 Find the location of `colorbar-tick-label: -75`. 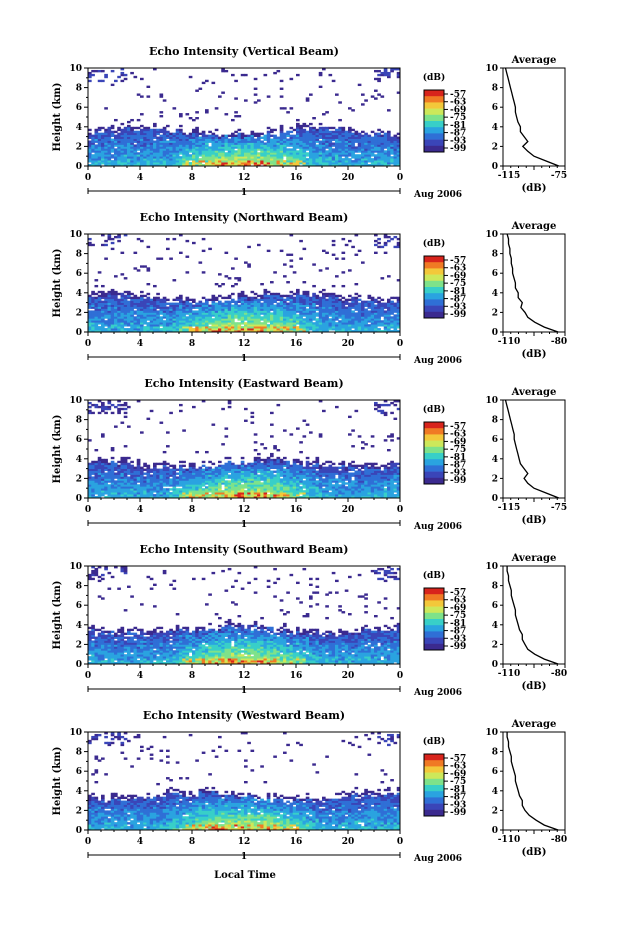

colorbar-tick-label: -75 is located at coordinates (458, 450).